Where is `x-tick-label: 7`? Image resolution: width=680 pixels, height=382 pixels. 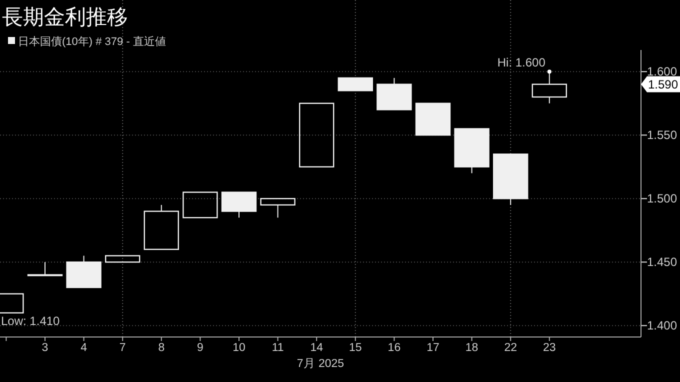 x-tick-label: 7 is located at coordinates (122, 348).